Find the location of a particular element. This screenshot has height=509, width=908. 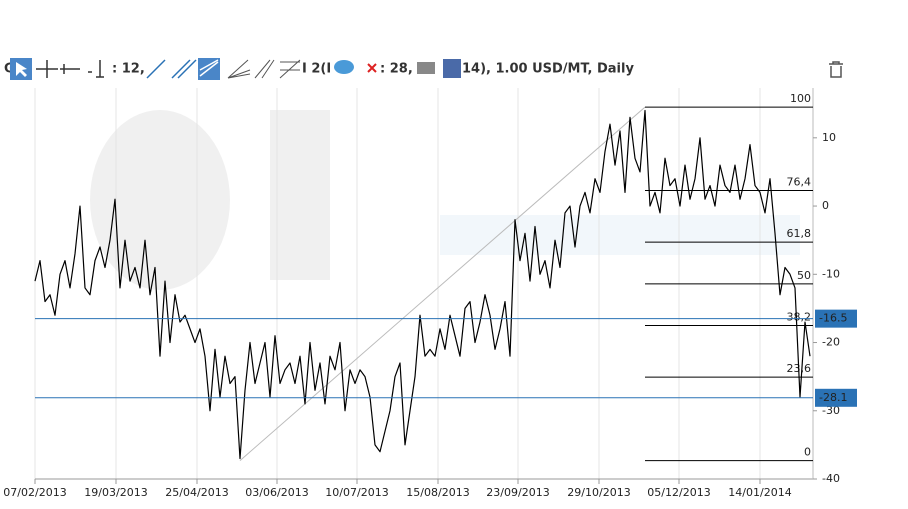

x-tick-label: 25/04/2013 is located at coordinates (196, 492).